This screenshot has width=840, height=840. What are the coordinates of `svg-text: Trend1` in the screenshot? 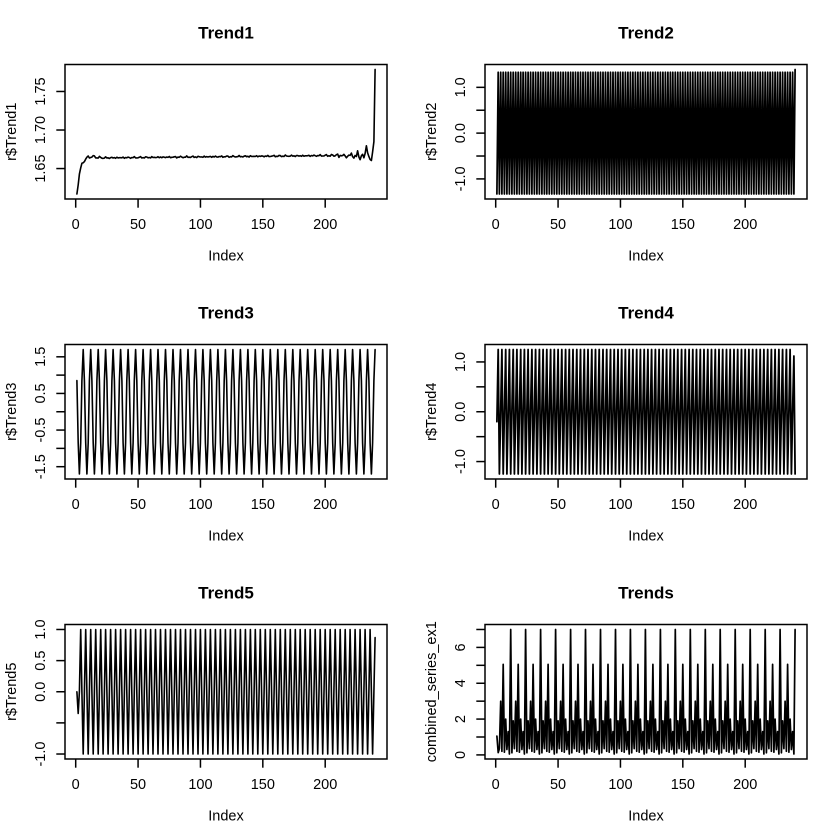 It's located at (226, 33).